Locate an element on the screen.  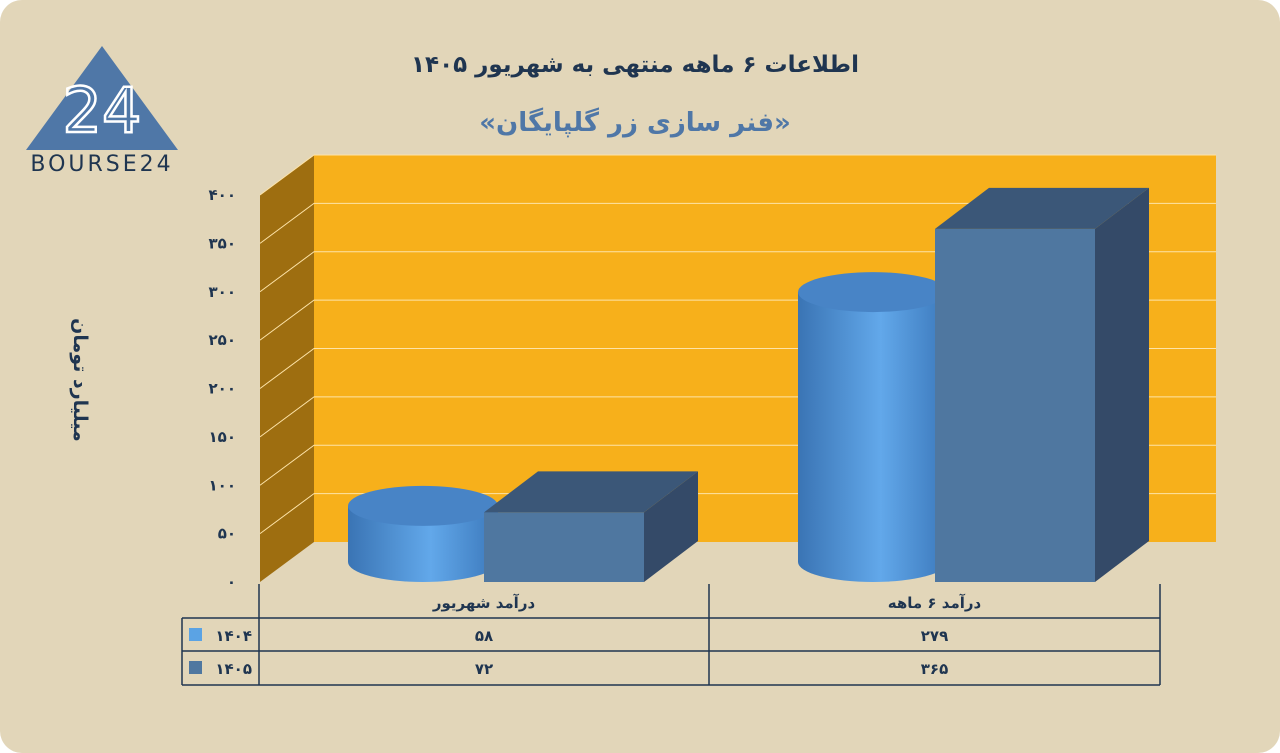
data-value-label: ۳۶۵ is located at coordinates (934, 669).